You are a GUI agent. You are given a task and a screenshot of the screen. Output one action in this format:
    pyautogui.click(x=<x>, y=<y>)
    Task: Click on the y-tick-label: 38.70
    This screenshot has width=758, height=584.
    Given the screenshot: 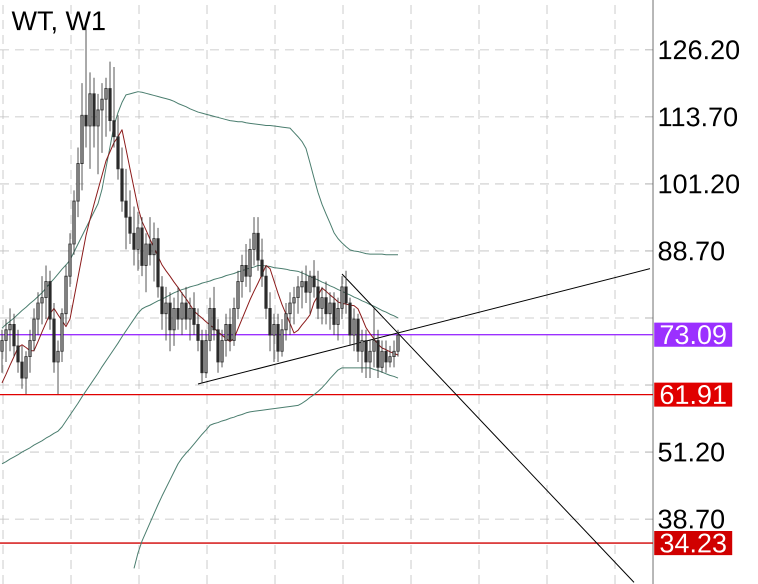 What is the action you would take?
    pyautogui.click(x=691, y=519)
    